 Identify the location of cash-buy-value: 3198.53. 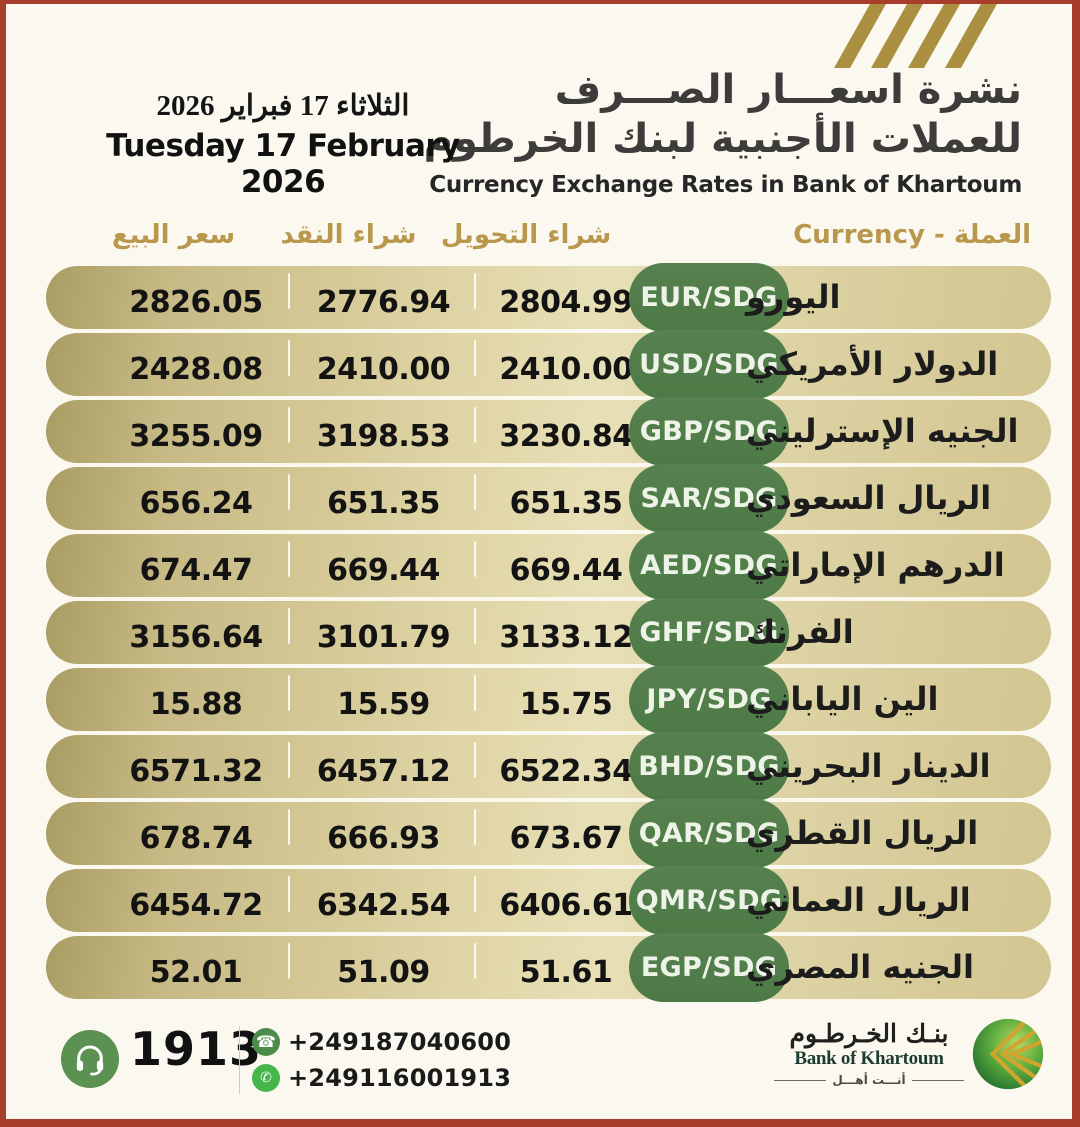
(383, 436).